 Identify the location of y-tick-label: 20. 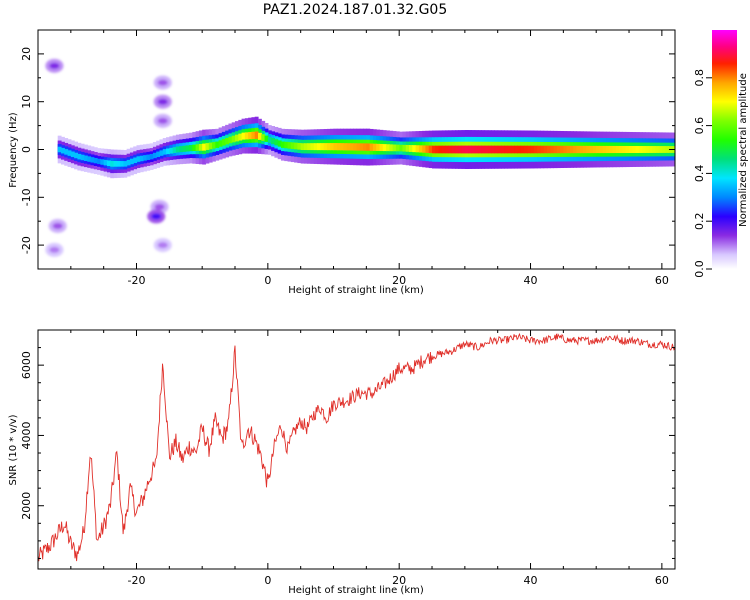
(26, 54).